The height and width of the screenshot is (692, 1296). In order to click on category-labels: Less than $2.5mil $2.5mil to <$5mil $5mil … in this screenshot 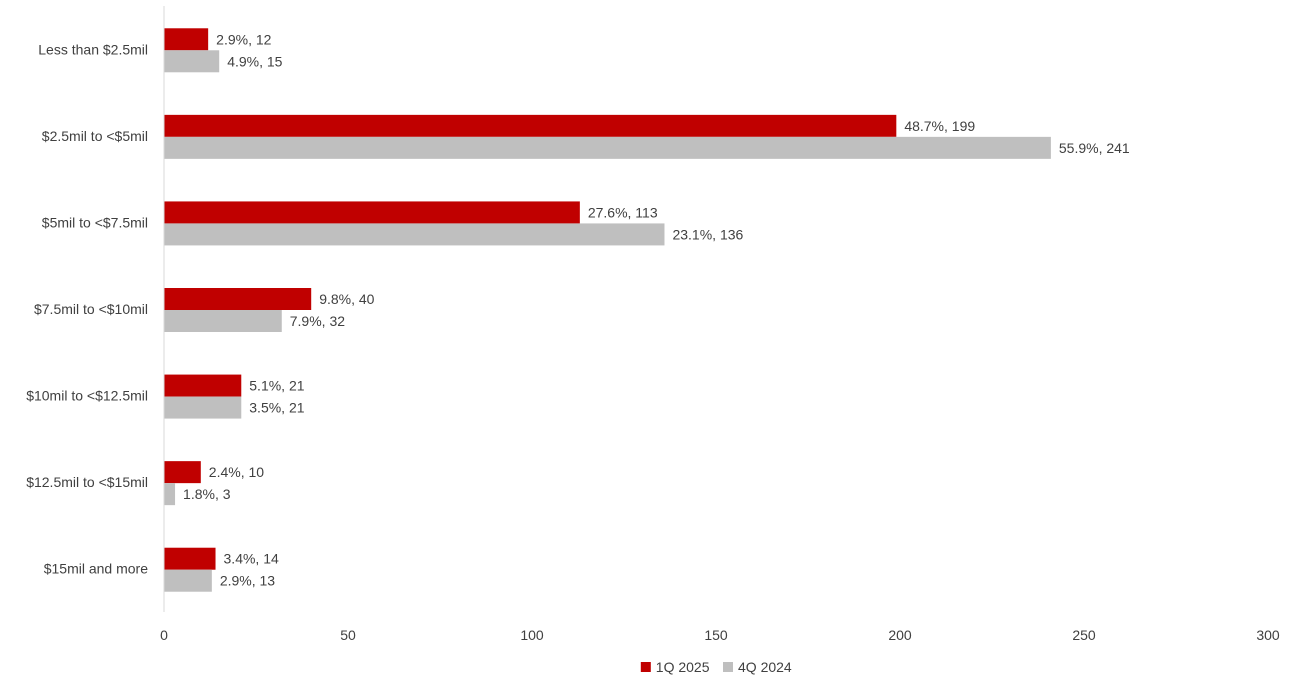, I will do `click(87, 308)`.